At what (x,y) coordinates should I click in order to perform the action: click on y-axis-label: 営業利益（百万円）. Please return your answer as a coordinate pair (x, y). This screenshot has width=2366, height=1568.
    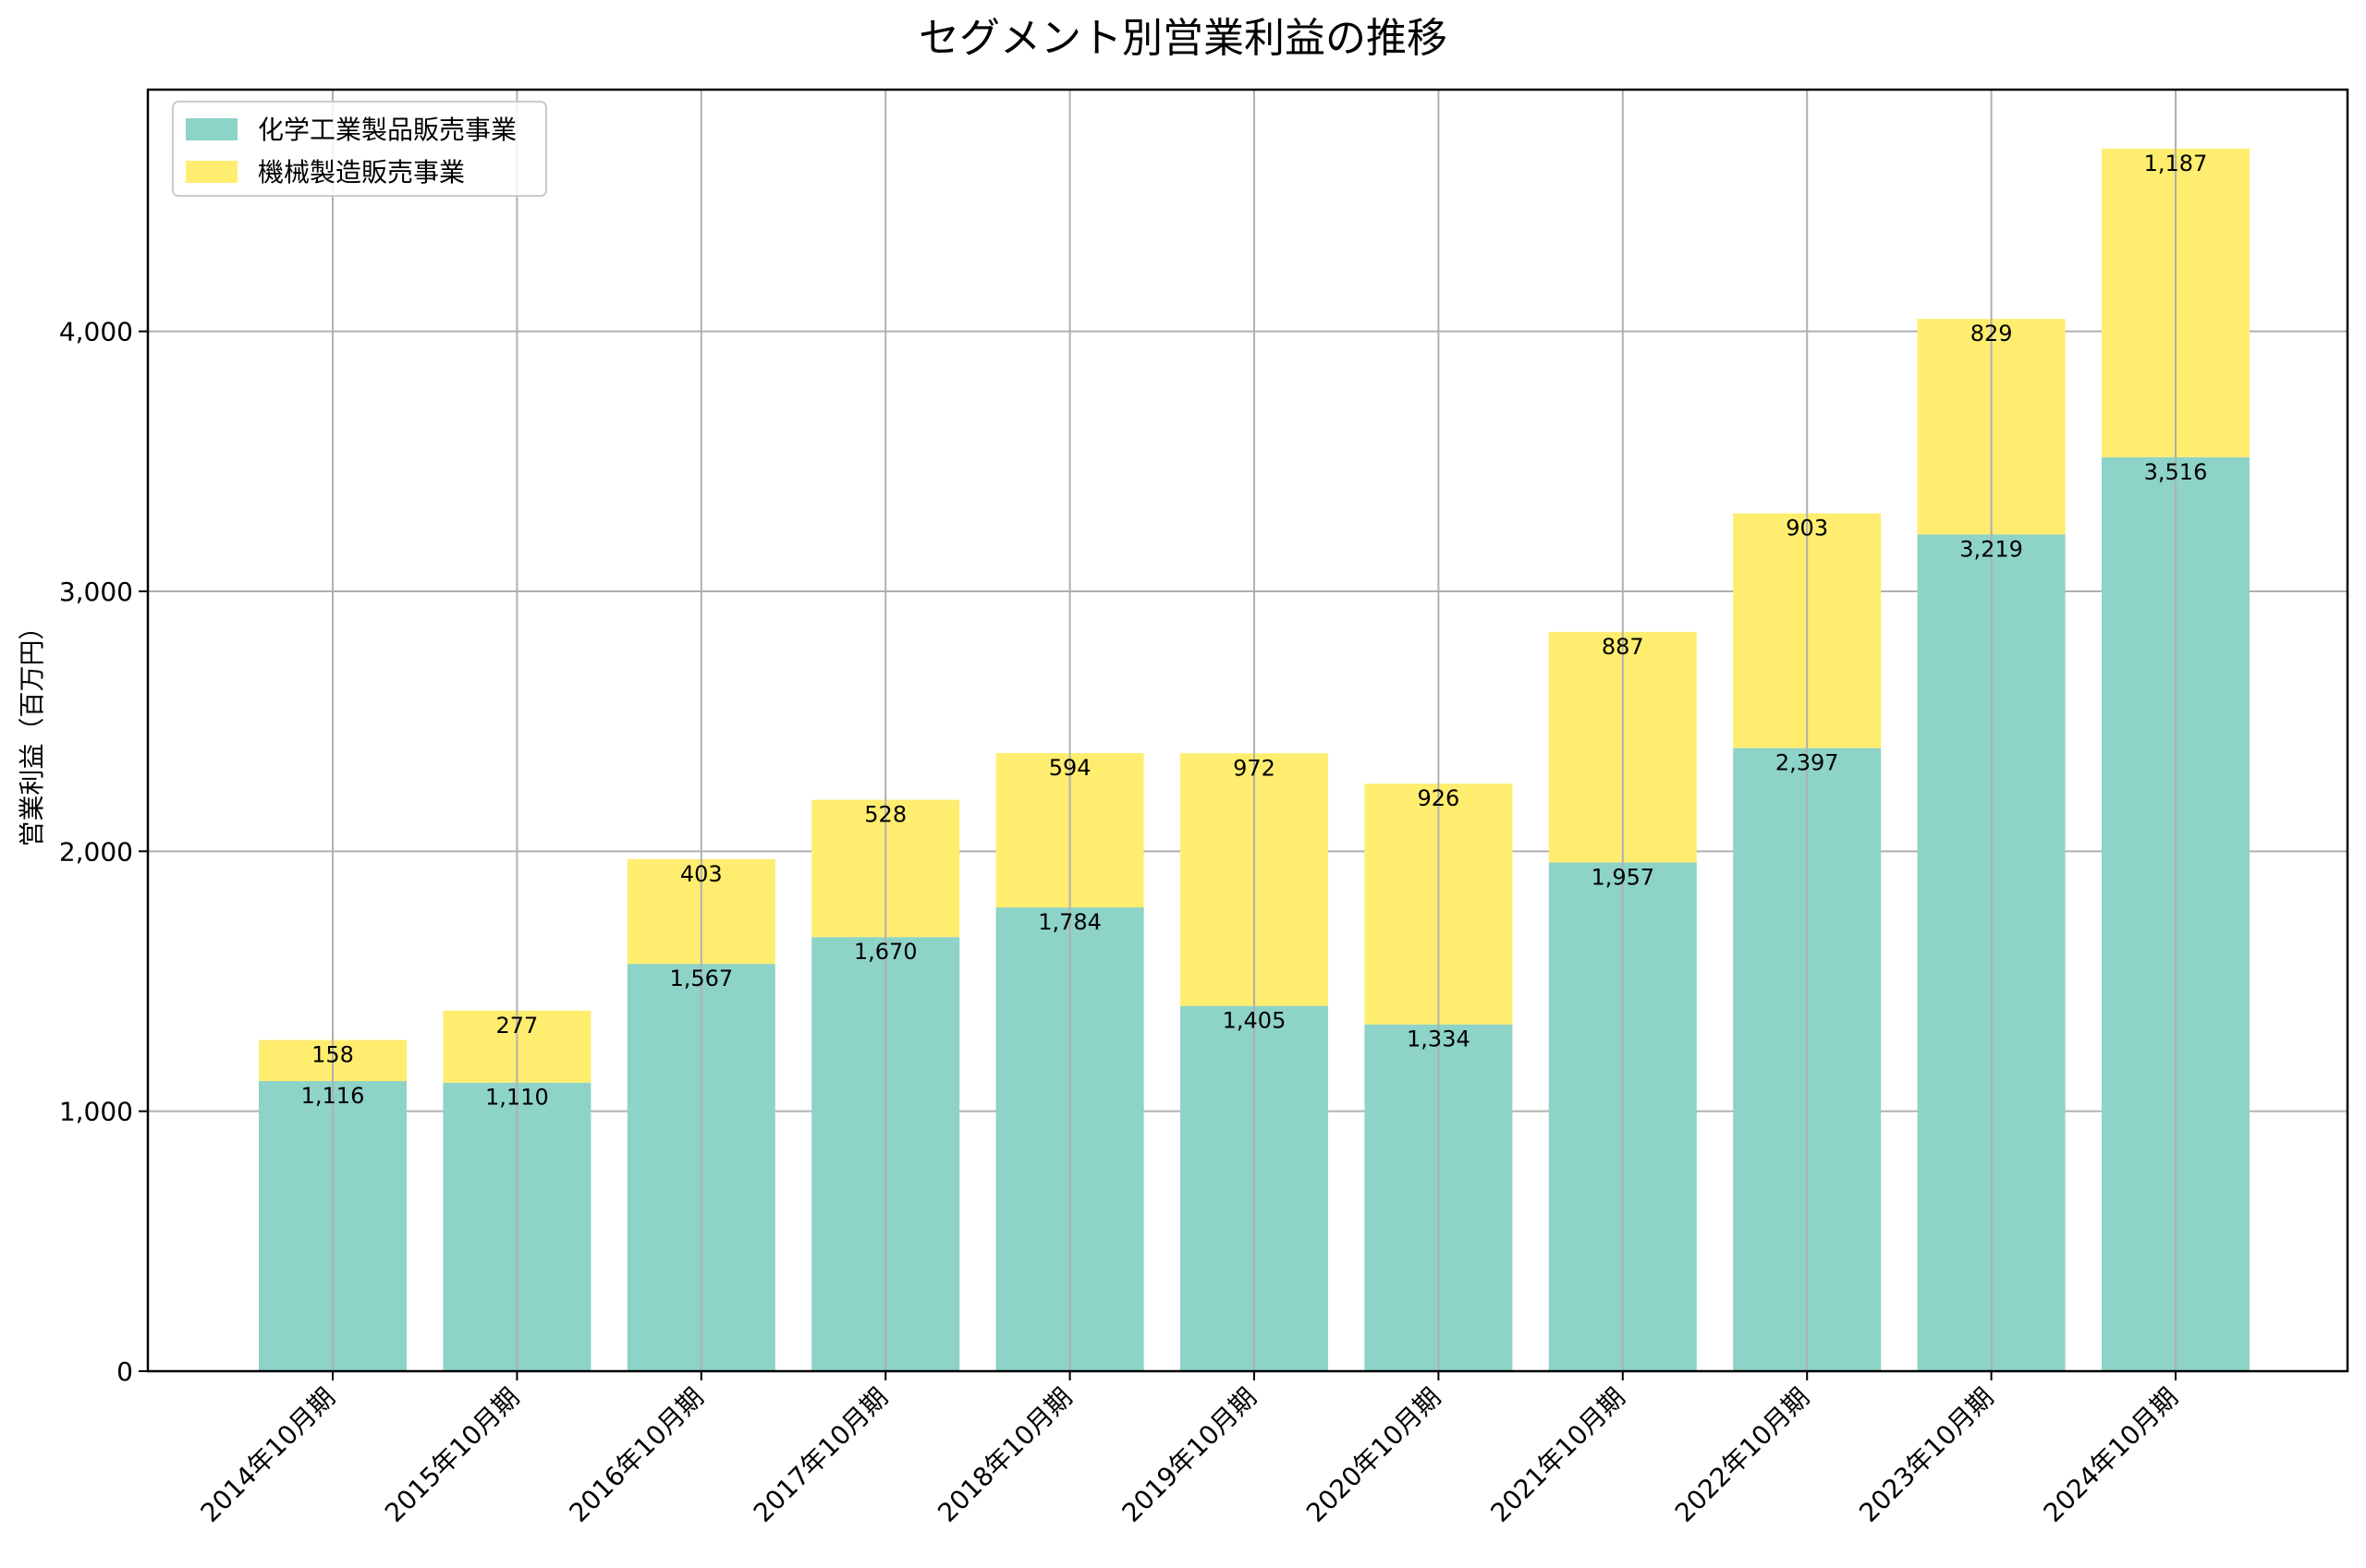
    Looking at the image, I should click on (32, 730).